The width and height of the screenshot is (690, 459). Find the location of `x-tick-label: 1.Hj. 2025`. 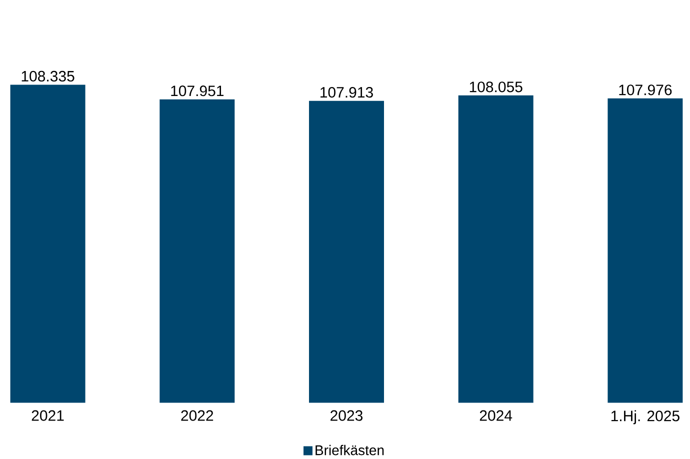

x-tick-label: 1.Hj. 2025 is located at coordinates (645, 417).